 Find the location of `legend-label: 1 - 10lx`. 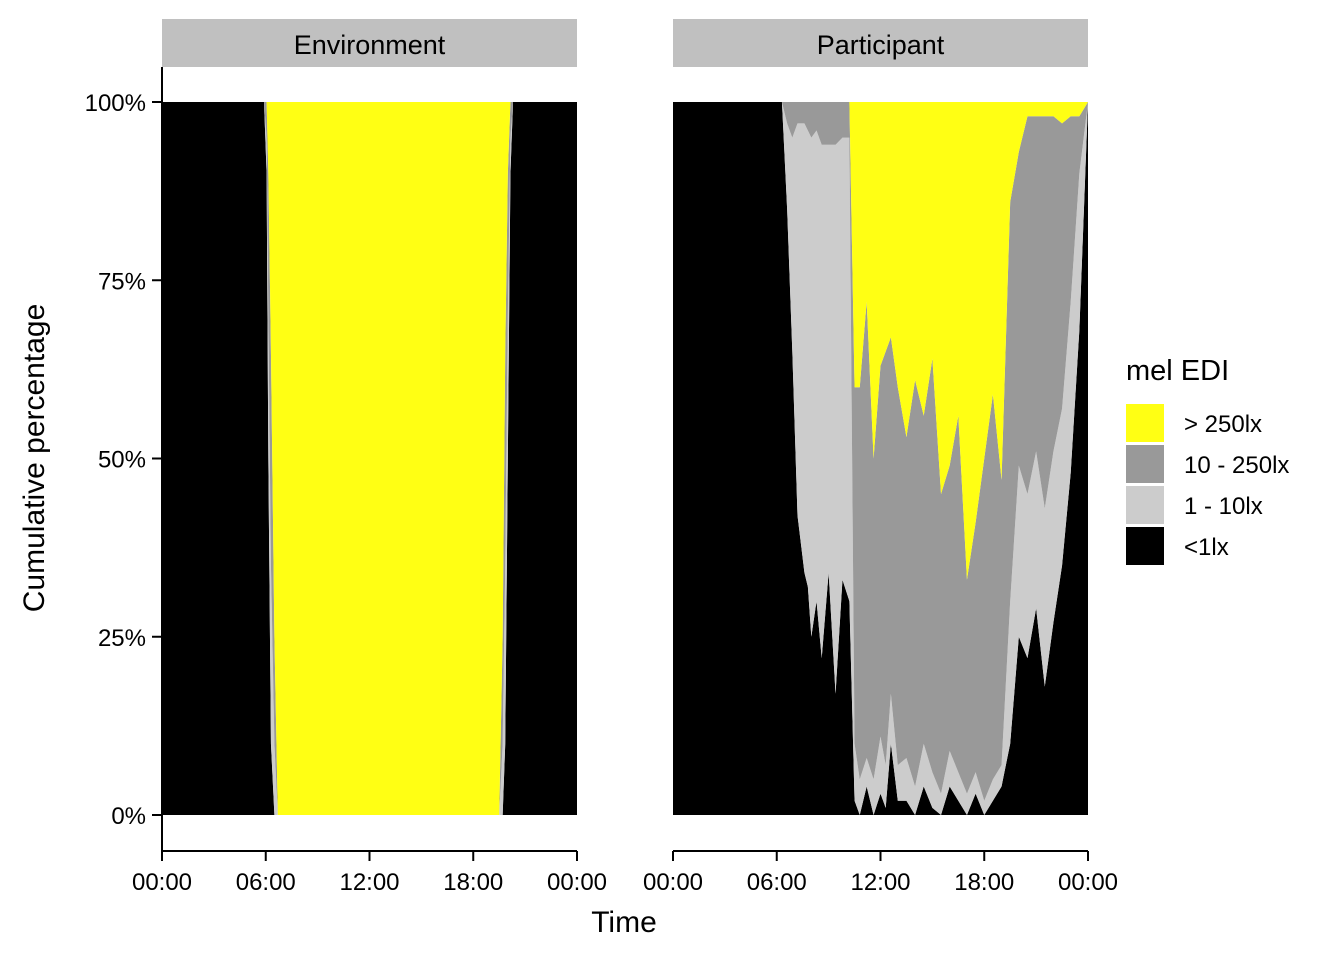

legend-label: 1 - 10lx is located at coordinates (1223, 506).